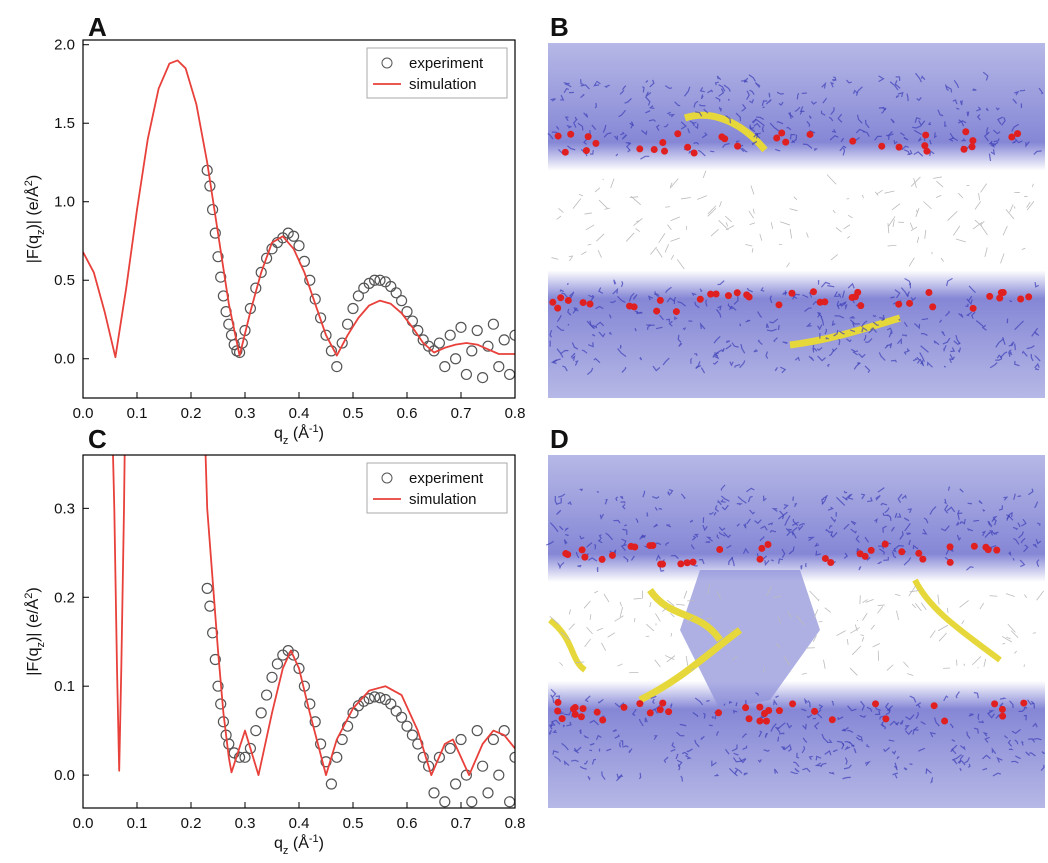 This screenshot has height=863, width=1048. I want to click on x-tick-label: 0.6, so click(407, 823).